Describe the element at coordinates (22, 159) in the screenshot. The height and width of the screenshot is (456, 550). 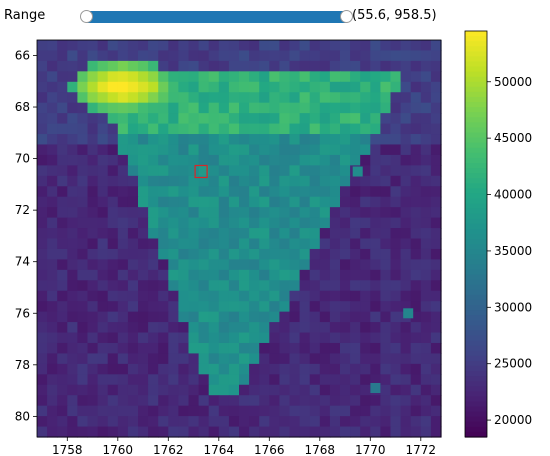
I see `y-tick-label: 70` at that location.